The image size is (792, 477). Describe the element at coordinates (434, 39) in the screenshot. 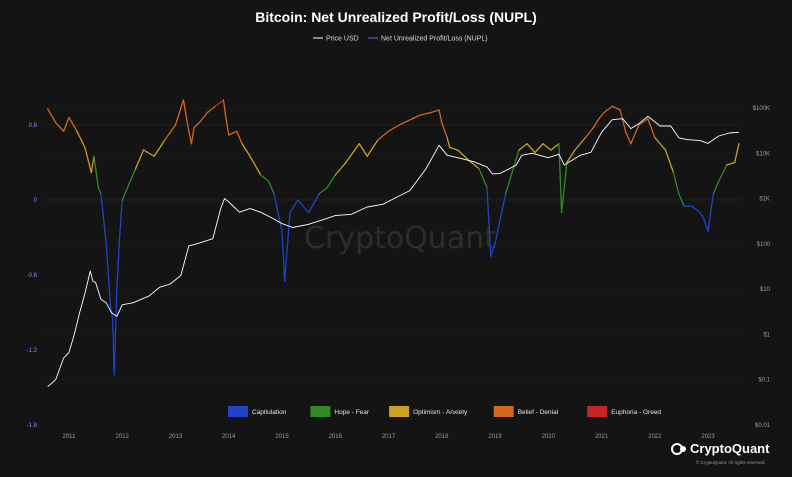

I see `legend-label-nupl: Net Unrealized Profit/Loss (NUPL)` at that location.